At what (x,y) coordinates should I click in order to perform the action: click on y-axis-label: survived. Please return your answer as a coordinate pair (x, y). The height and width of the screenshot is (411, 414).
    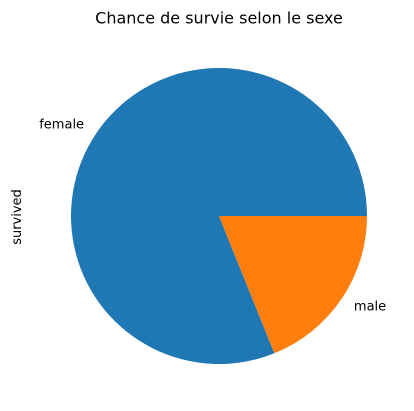
    Looking at the image, I should click on (17, 217).